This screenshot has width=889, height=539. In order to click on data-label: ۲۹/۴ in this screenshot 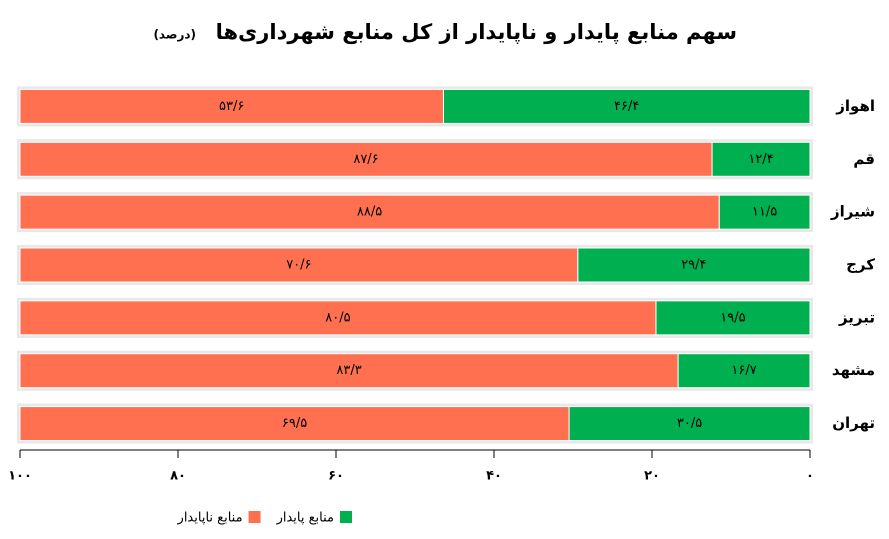, I will do `click(693, 265)`.